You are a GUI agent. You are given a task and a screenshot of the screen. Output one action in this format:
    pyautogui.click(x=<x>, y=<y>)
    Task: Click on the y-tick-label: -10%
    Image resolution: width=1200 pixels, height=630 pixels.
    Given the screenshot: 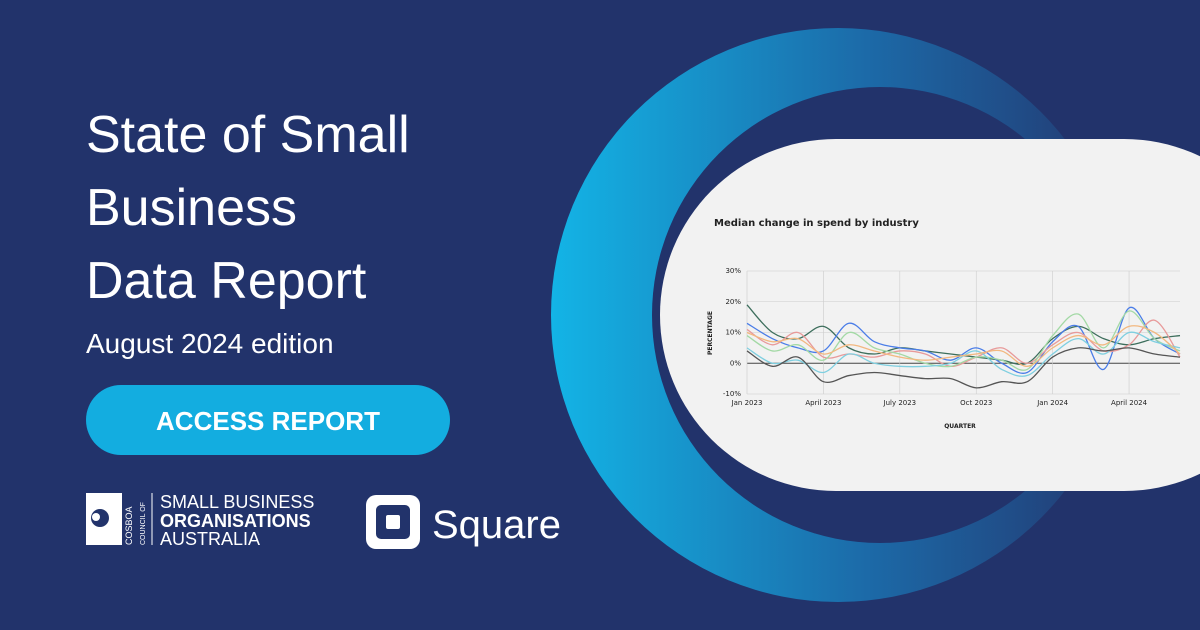 What is the action you would take?
    pyautogui.click(x=732, y=394)
    